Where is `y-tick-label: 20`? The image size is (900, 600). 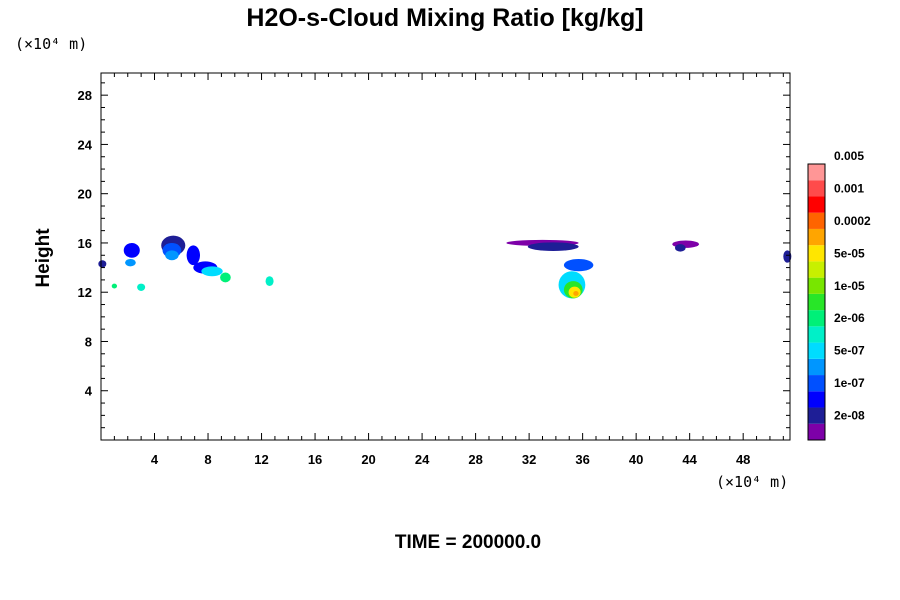
y-tick-label: 20 is located at coordinates (85, 194).